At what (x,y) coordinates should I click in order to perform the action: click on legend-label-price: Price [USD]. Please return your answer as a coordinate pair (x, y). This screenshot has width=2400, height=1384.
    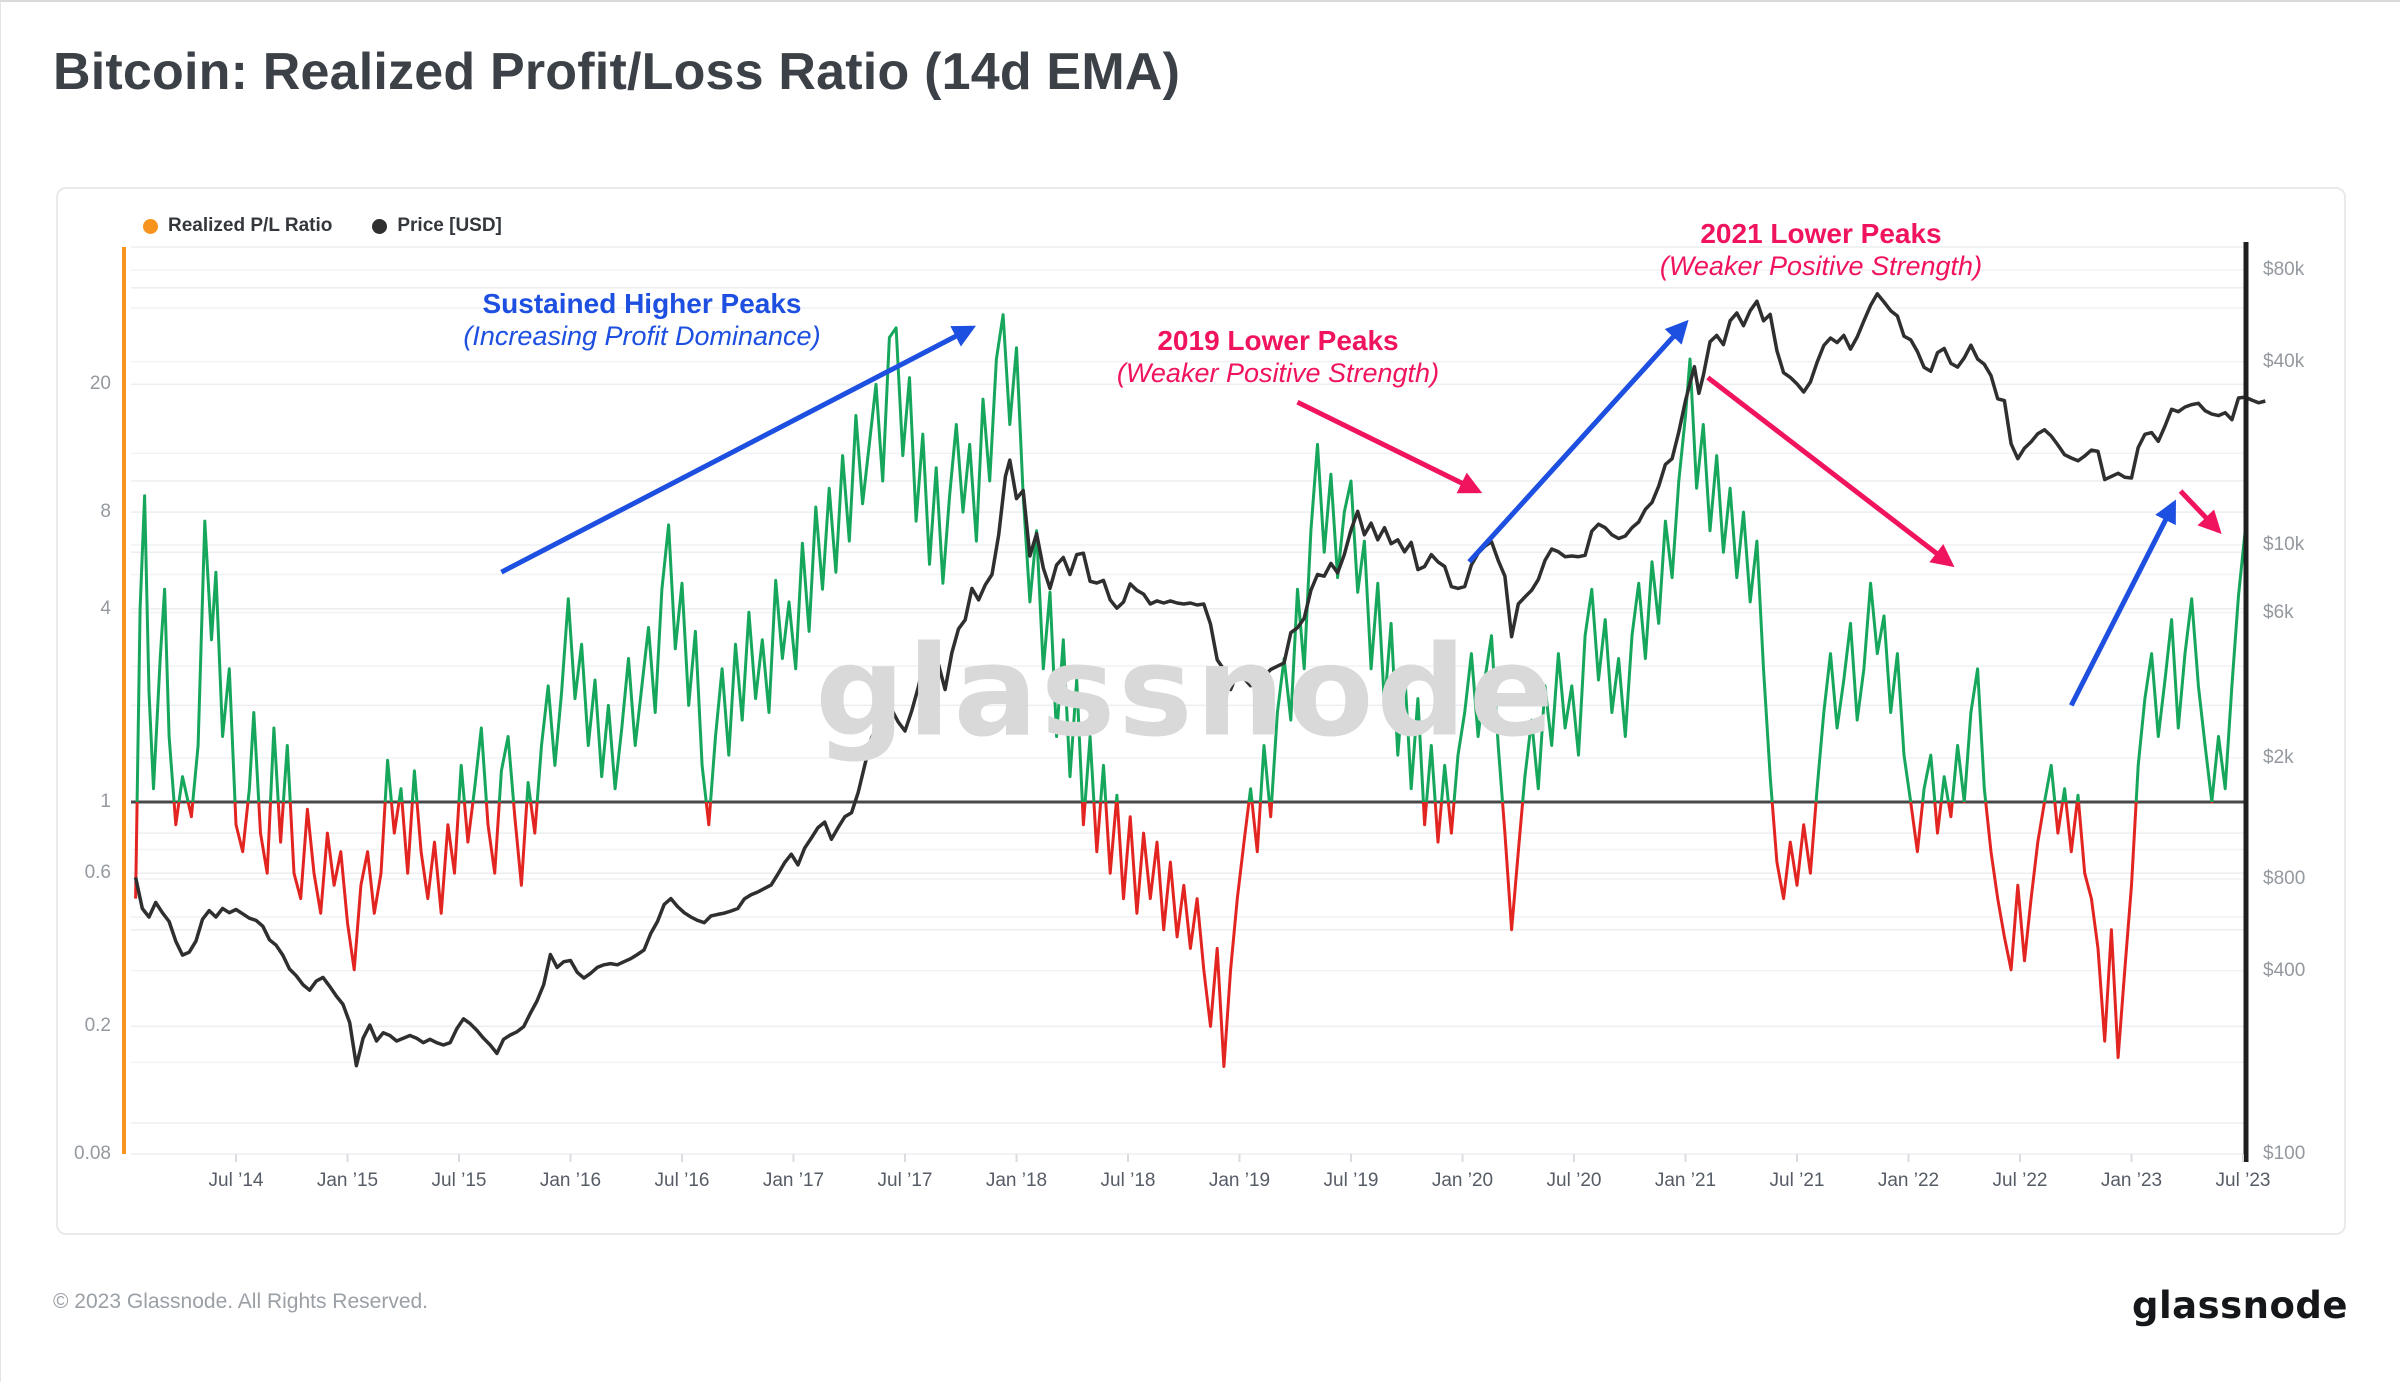
    Looking at the image, I should click on (449, 225).